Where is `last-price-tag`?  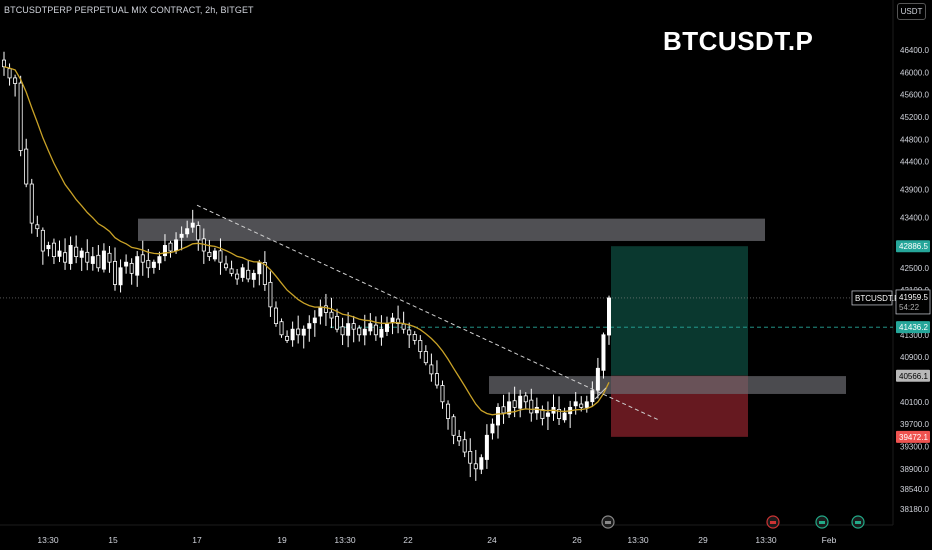 last-price-tag is located at coordinates (913, 302).